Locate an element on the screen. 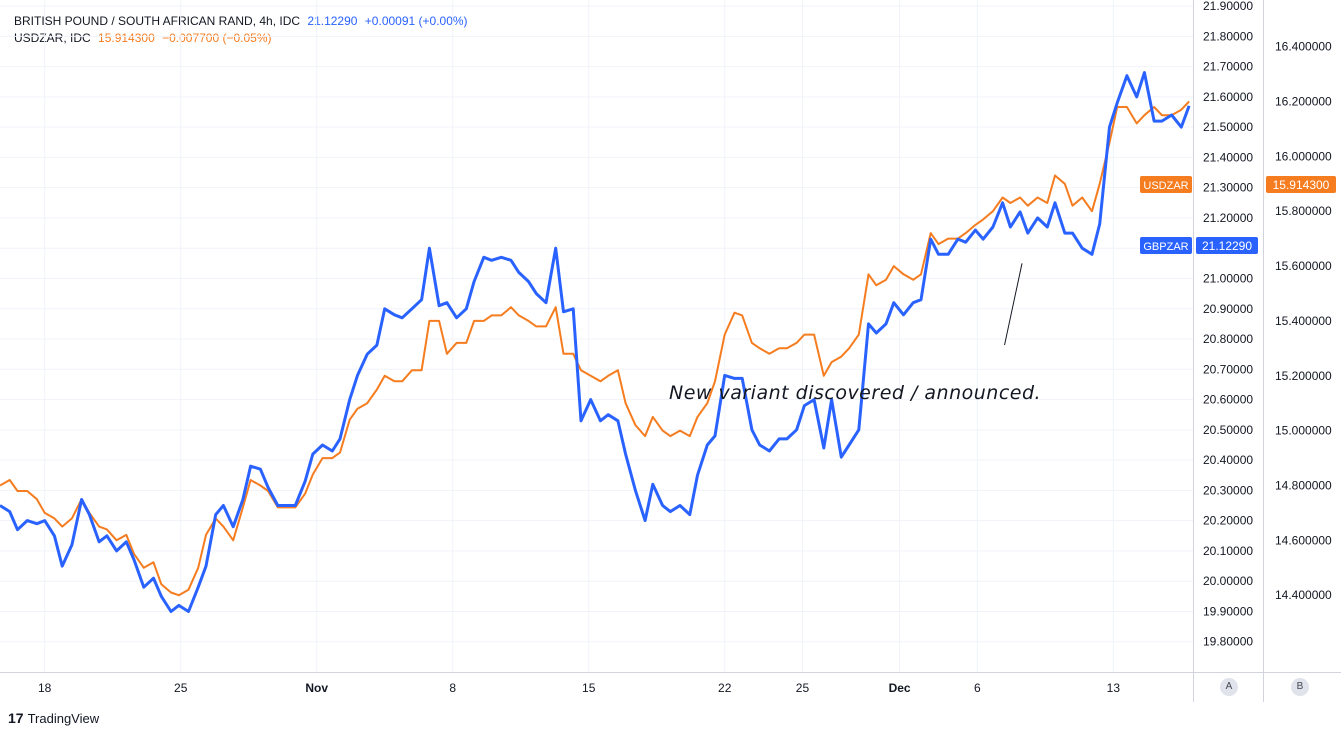 The width and height of the screenshot is (1341, 732). axis-a-button: A is located at coordinates (1229, 687).